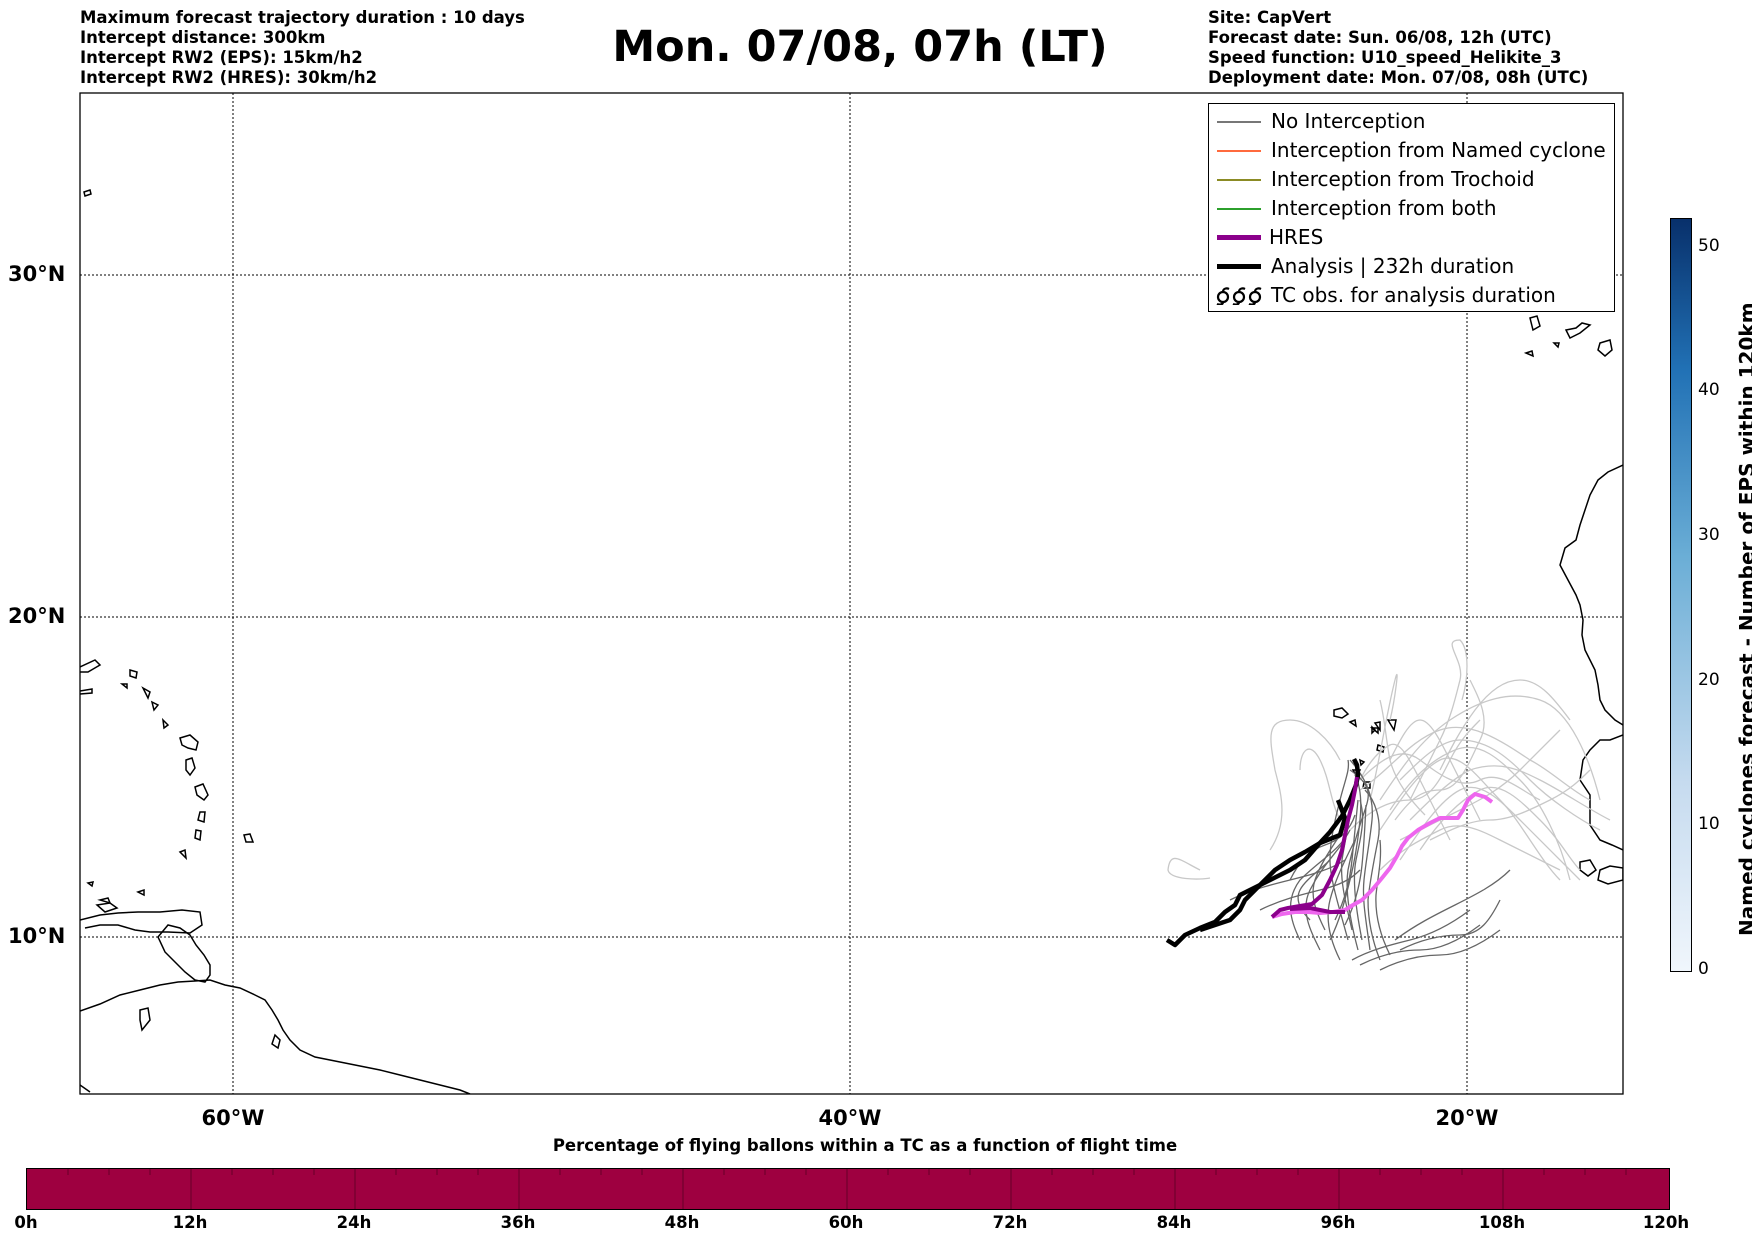  What do you see at coordinates (850, 1118) in the screenshot?
I see `lon-label-40w: 40°W` at bounding box center [850, 1118].